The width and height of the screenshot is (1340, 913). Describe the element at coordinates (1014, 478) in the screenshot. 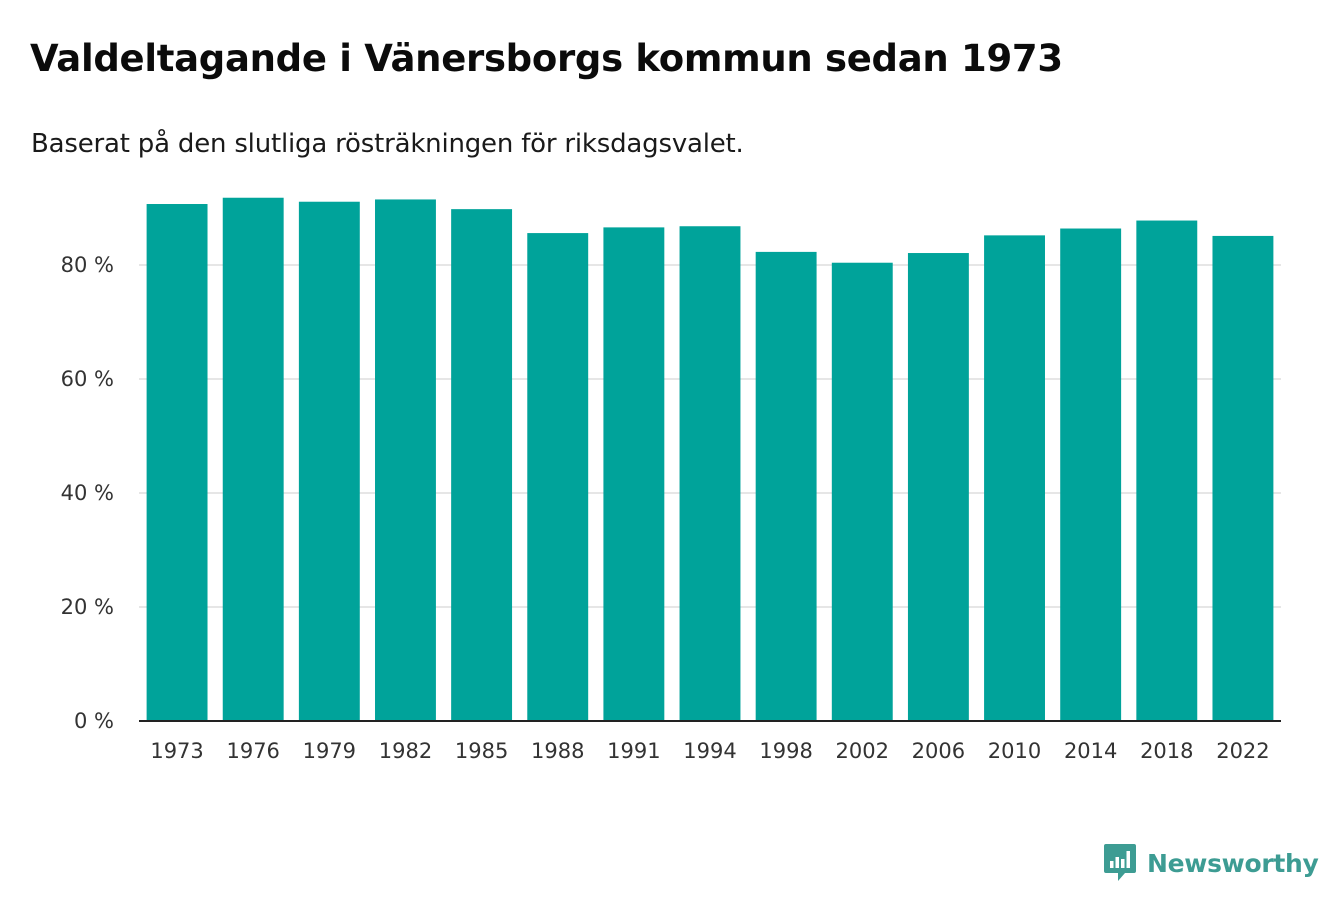

I see `bar-2010` at that location.